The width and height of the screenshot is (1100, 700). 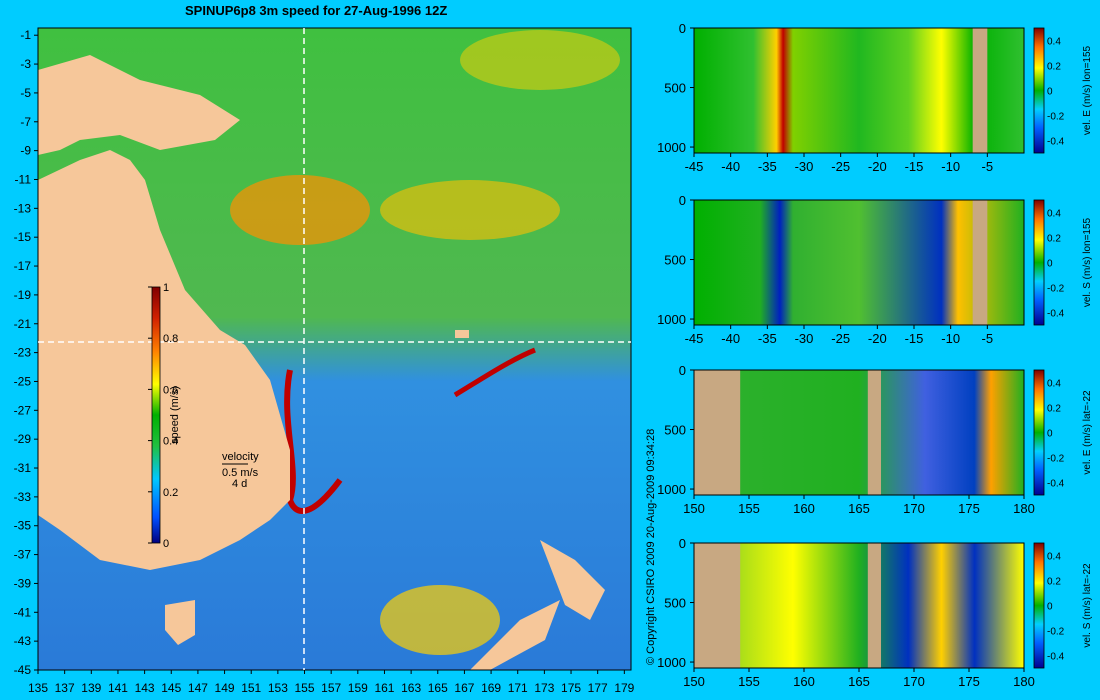 What do you see at coordinates (300, 210) in the screenshot?
I see `coral-sea-jet` at bounding box center [300, 210].